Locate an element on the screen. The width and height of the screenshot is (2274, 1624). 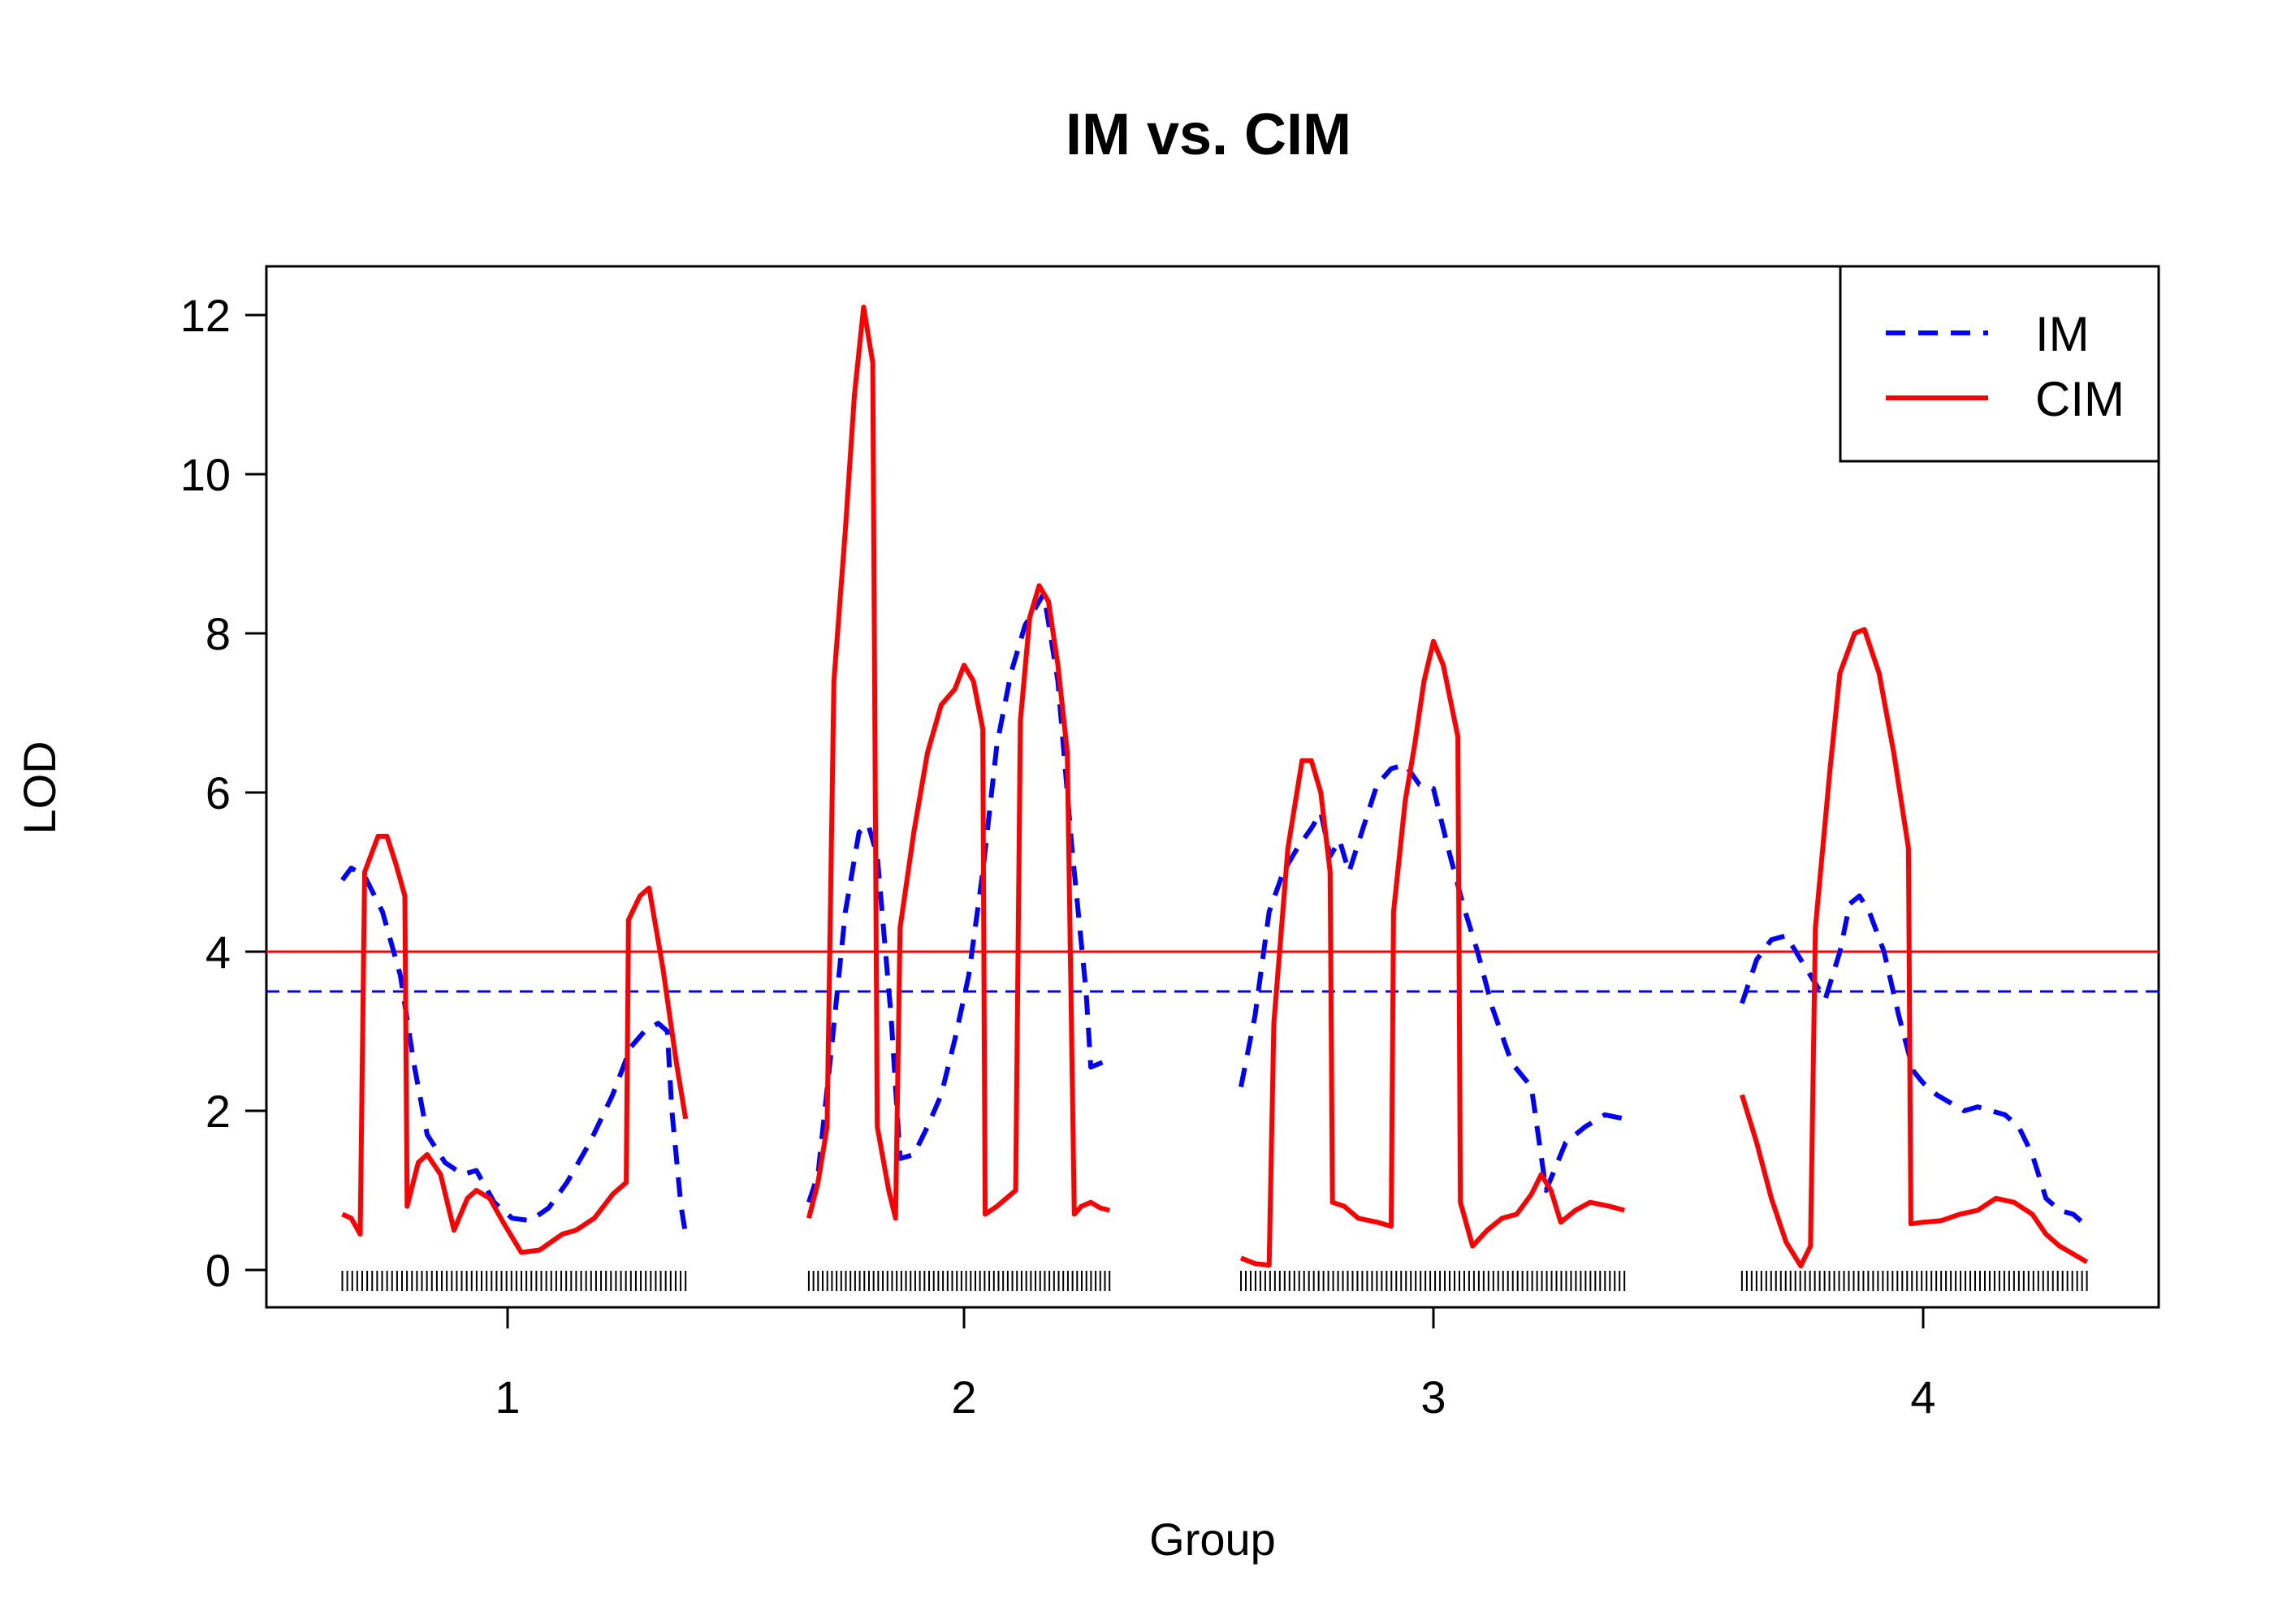
chart-title: IM vs. CIM is located at coordinates (1208, 134).